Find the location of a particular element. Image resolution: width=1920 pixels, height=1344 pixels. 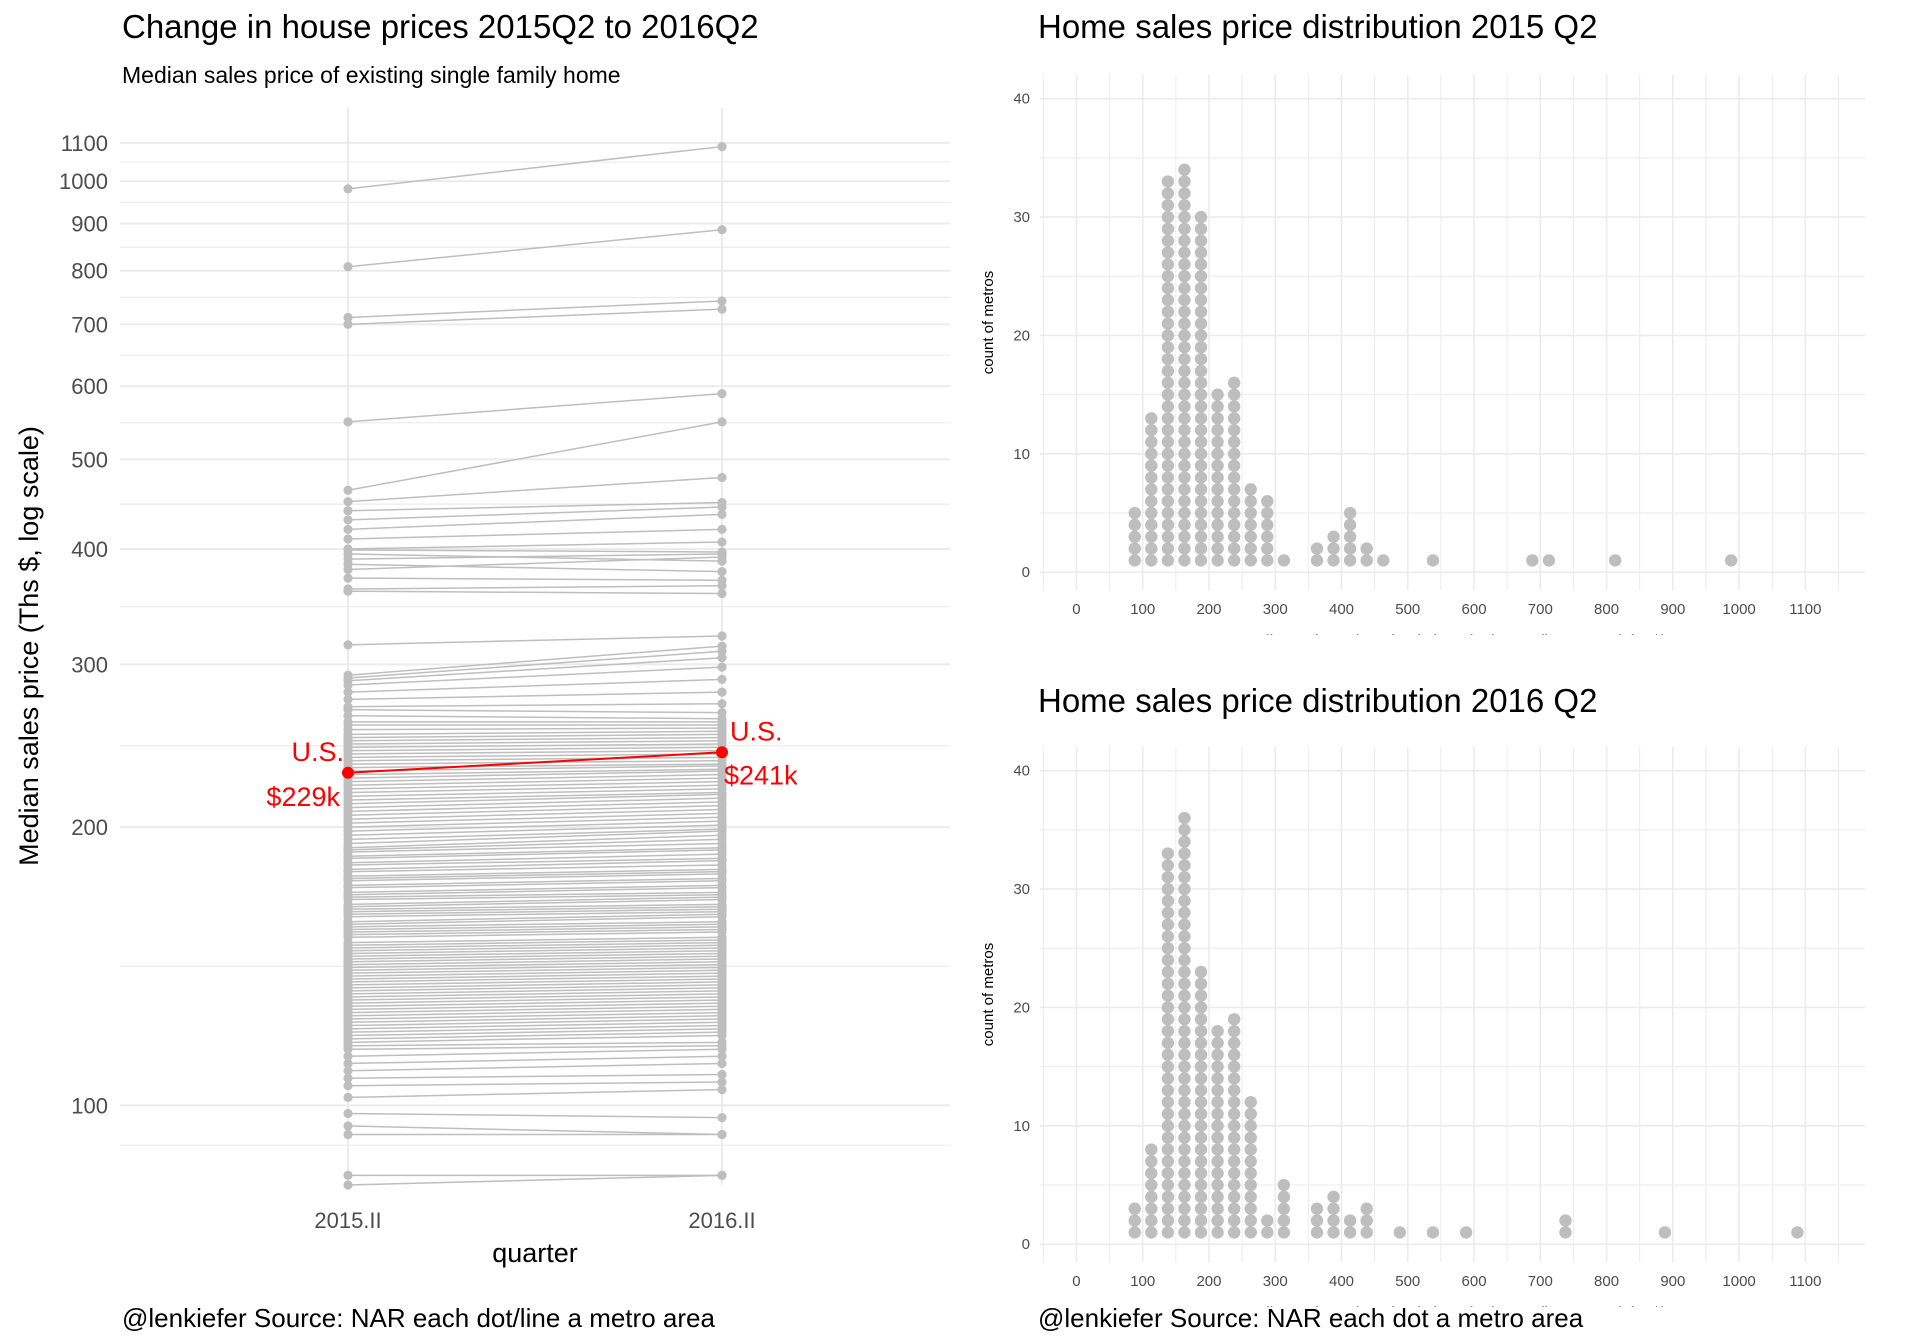

x-tick-label: 500 is located at coordinates (1407, 1281).